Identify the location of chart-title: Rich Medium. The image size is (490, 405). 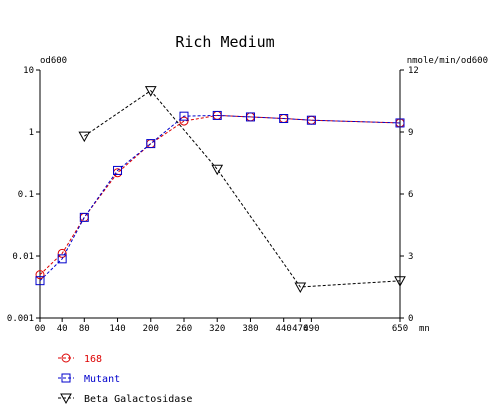
(224, 42).